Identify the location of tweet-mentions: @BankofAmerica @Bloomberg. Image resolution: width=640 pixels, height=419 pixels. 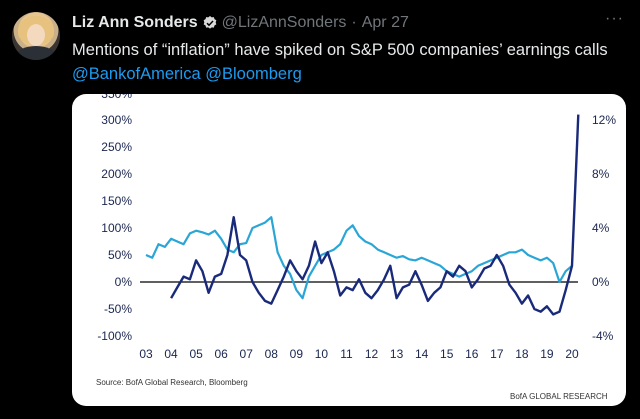
(352, 74).